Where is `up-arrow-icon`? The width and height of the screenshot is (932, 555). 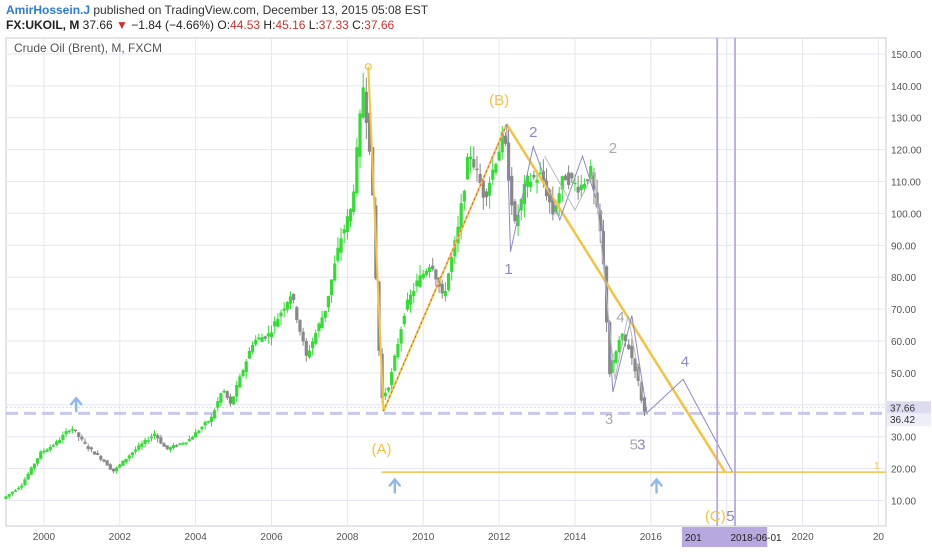 up-arrow-icon is located at coordinates (394, 485).